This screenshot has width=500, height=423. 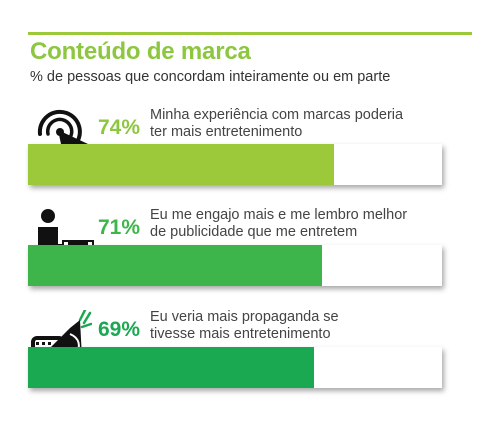 What do you see at coordinates (119, 227) in the screenshot?
I see `stat-percentage-2: 71%` at bounding box center [119, 227].